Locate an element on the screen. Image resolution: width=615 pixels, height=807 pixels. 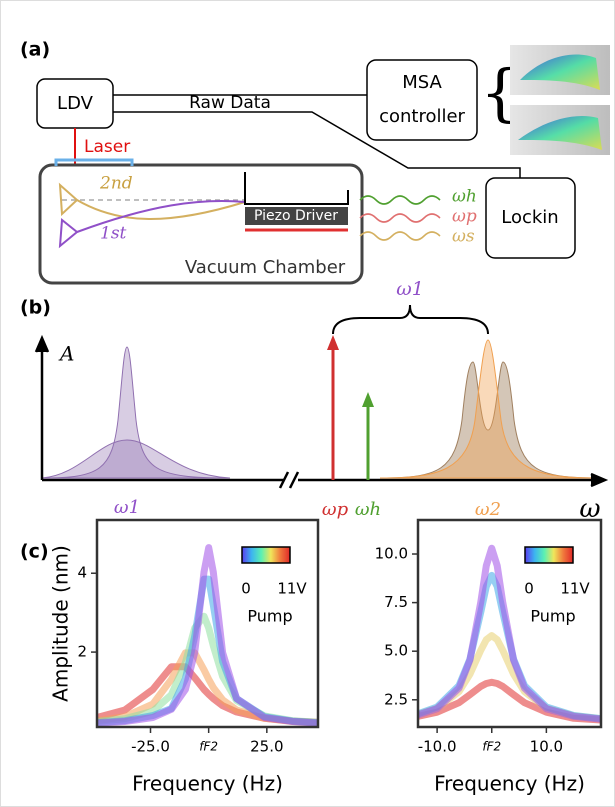
piezo-label: Piezo Driver is located at coordinates (296, 216).